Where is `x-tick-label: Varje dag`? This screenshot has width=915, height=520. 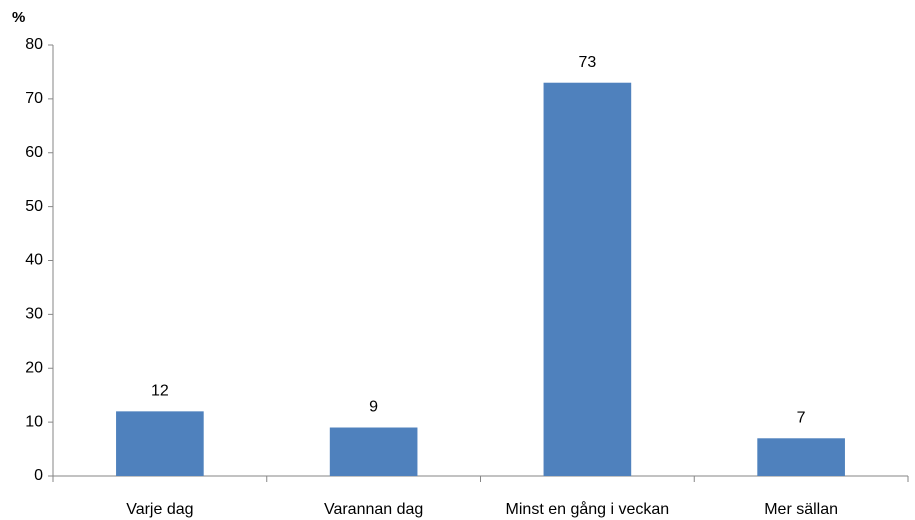
x-tick-label: Varje dag is located at coordinates (159, 509).